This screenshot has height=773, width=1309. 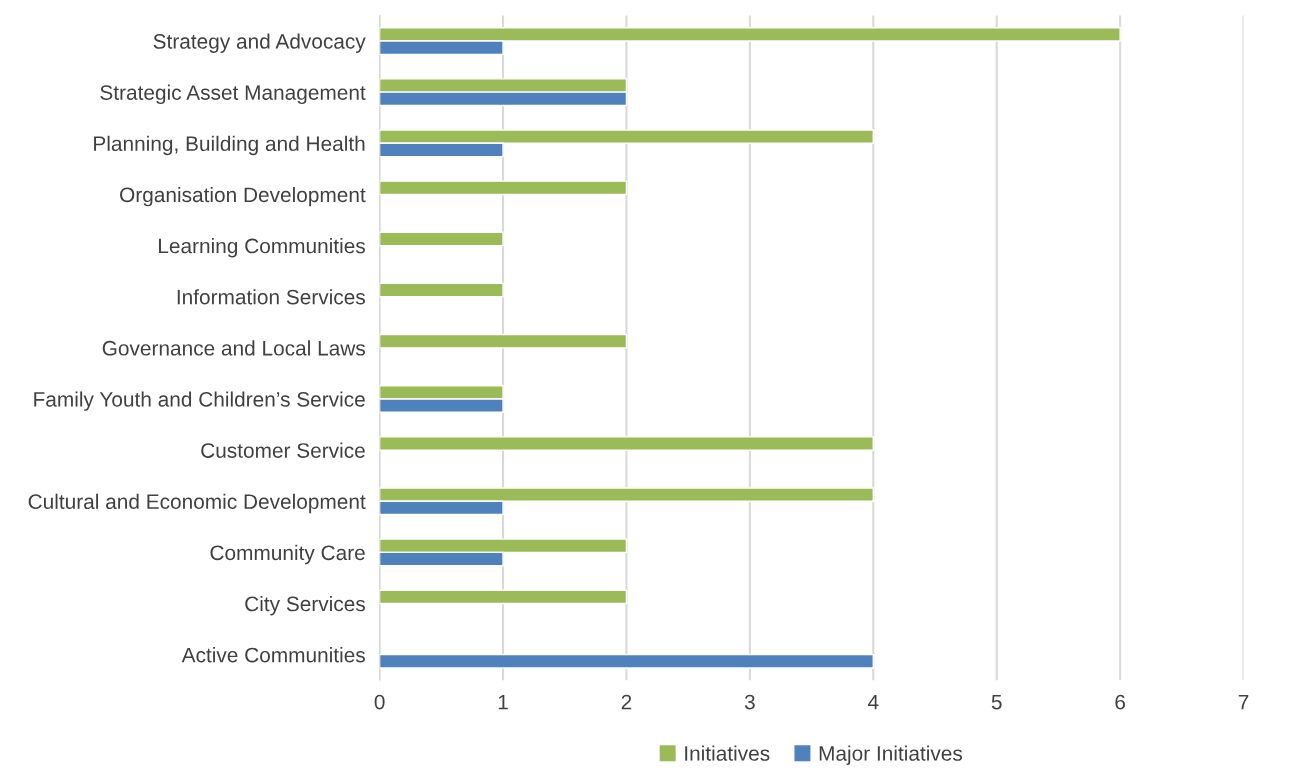 I want to click on y-tick-label: Family Youth and Children’s Service, so click(x=199, y=401).